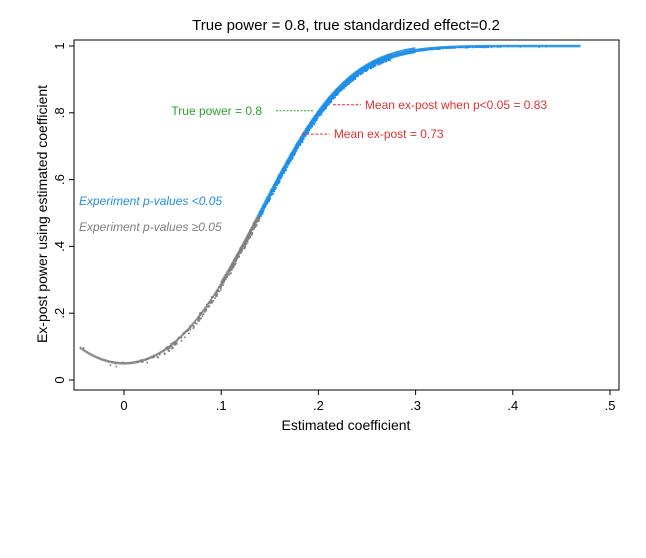 Image resolution: width=646 pixels, height=558 pixels. Describe the element at coordinates (610, 405) in the screenshot. I see `x-tick-label: .5` at that location.